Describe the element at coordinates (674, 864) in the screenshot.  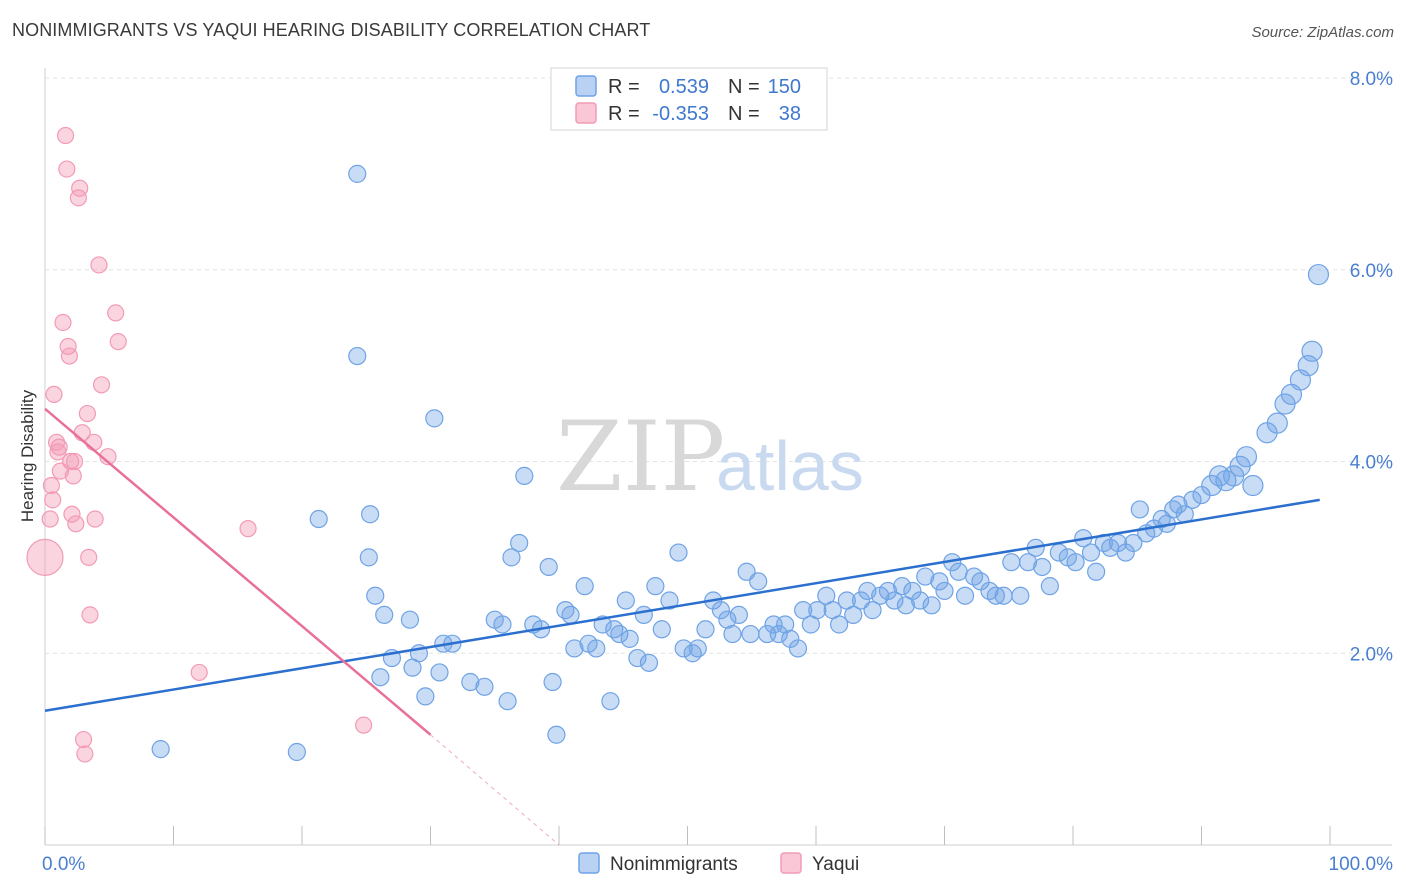
I see `series-legend-nonimmigrants: Nonimmigrants` at that location.